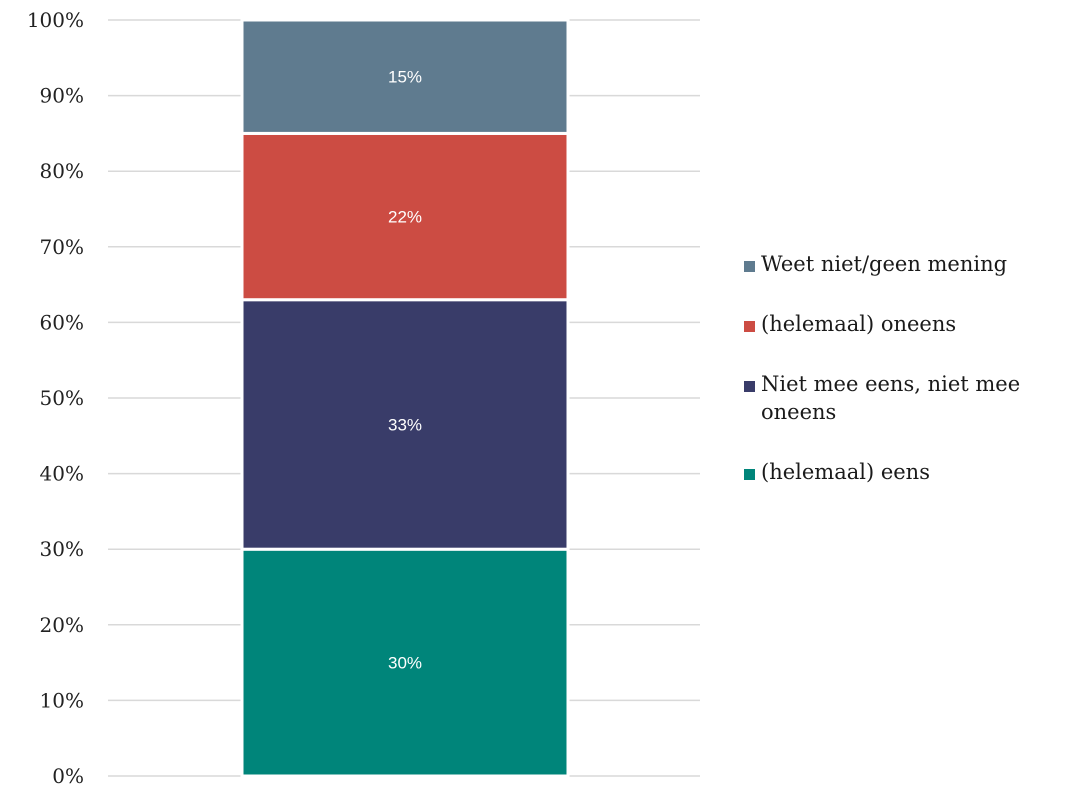  What do you see at coordinates (845, 472) in the screenshot?
I see `legend-label: (helemaal) eens` at bounding box center [845, 472].